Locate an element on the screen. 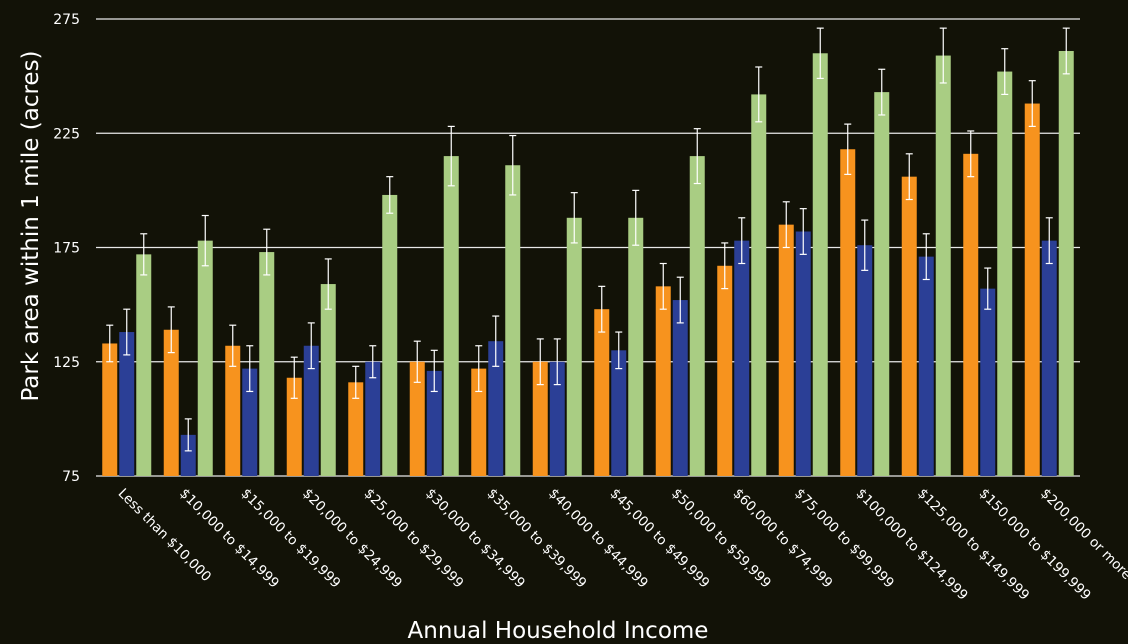 This screenshot has height=644, width=1128. y-tick-label: 125 is located at coordinates (66, 363).